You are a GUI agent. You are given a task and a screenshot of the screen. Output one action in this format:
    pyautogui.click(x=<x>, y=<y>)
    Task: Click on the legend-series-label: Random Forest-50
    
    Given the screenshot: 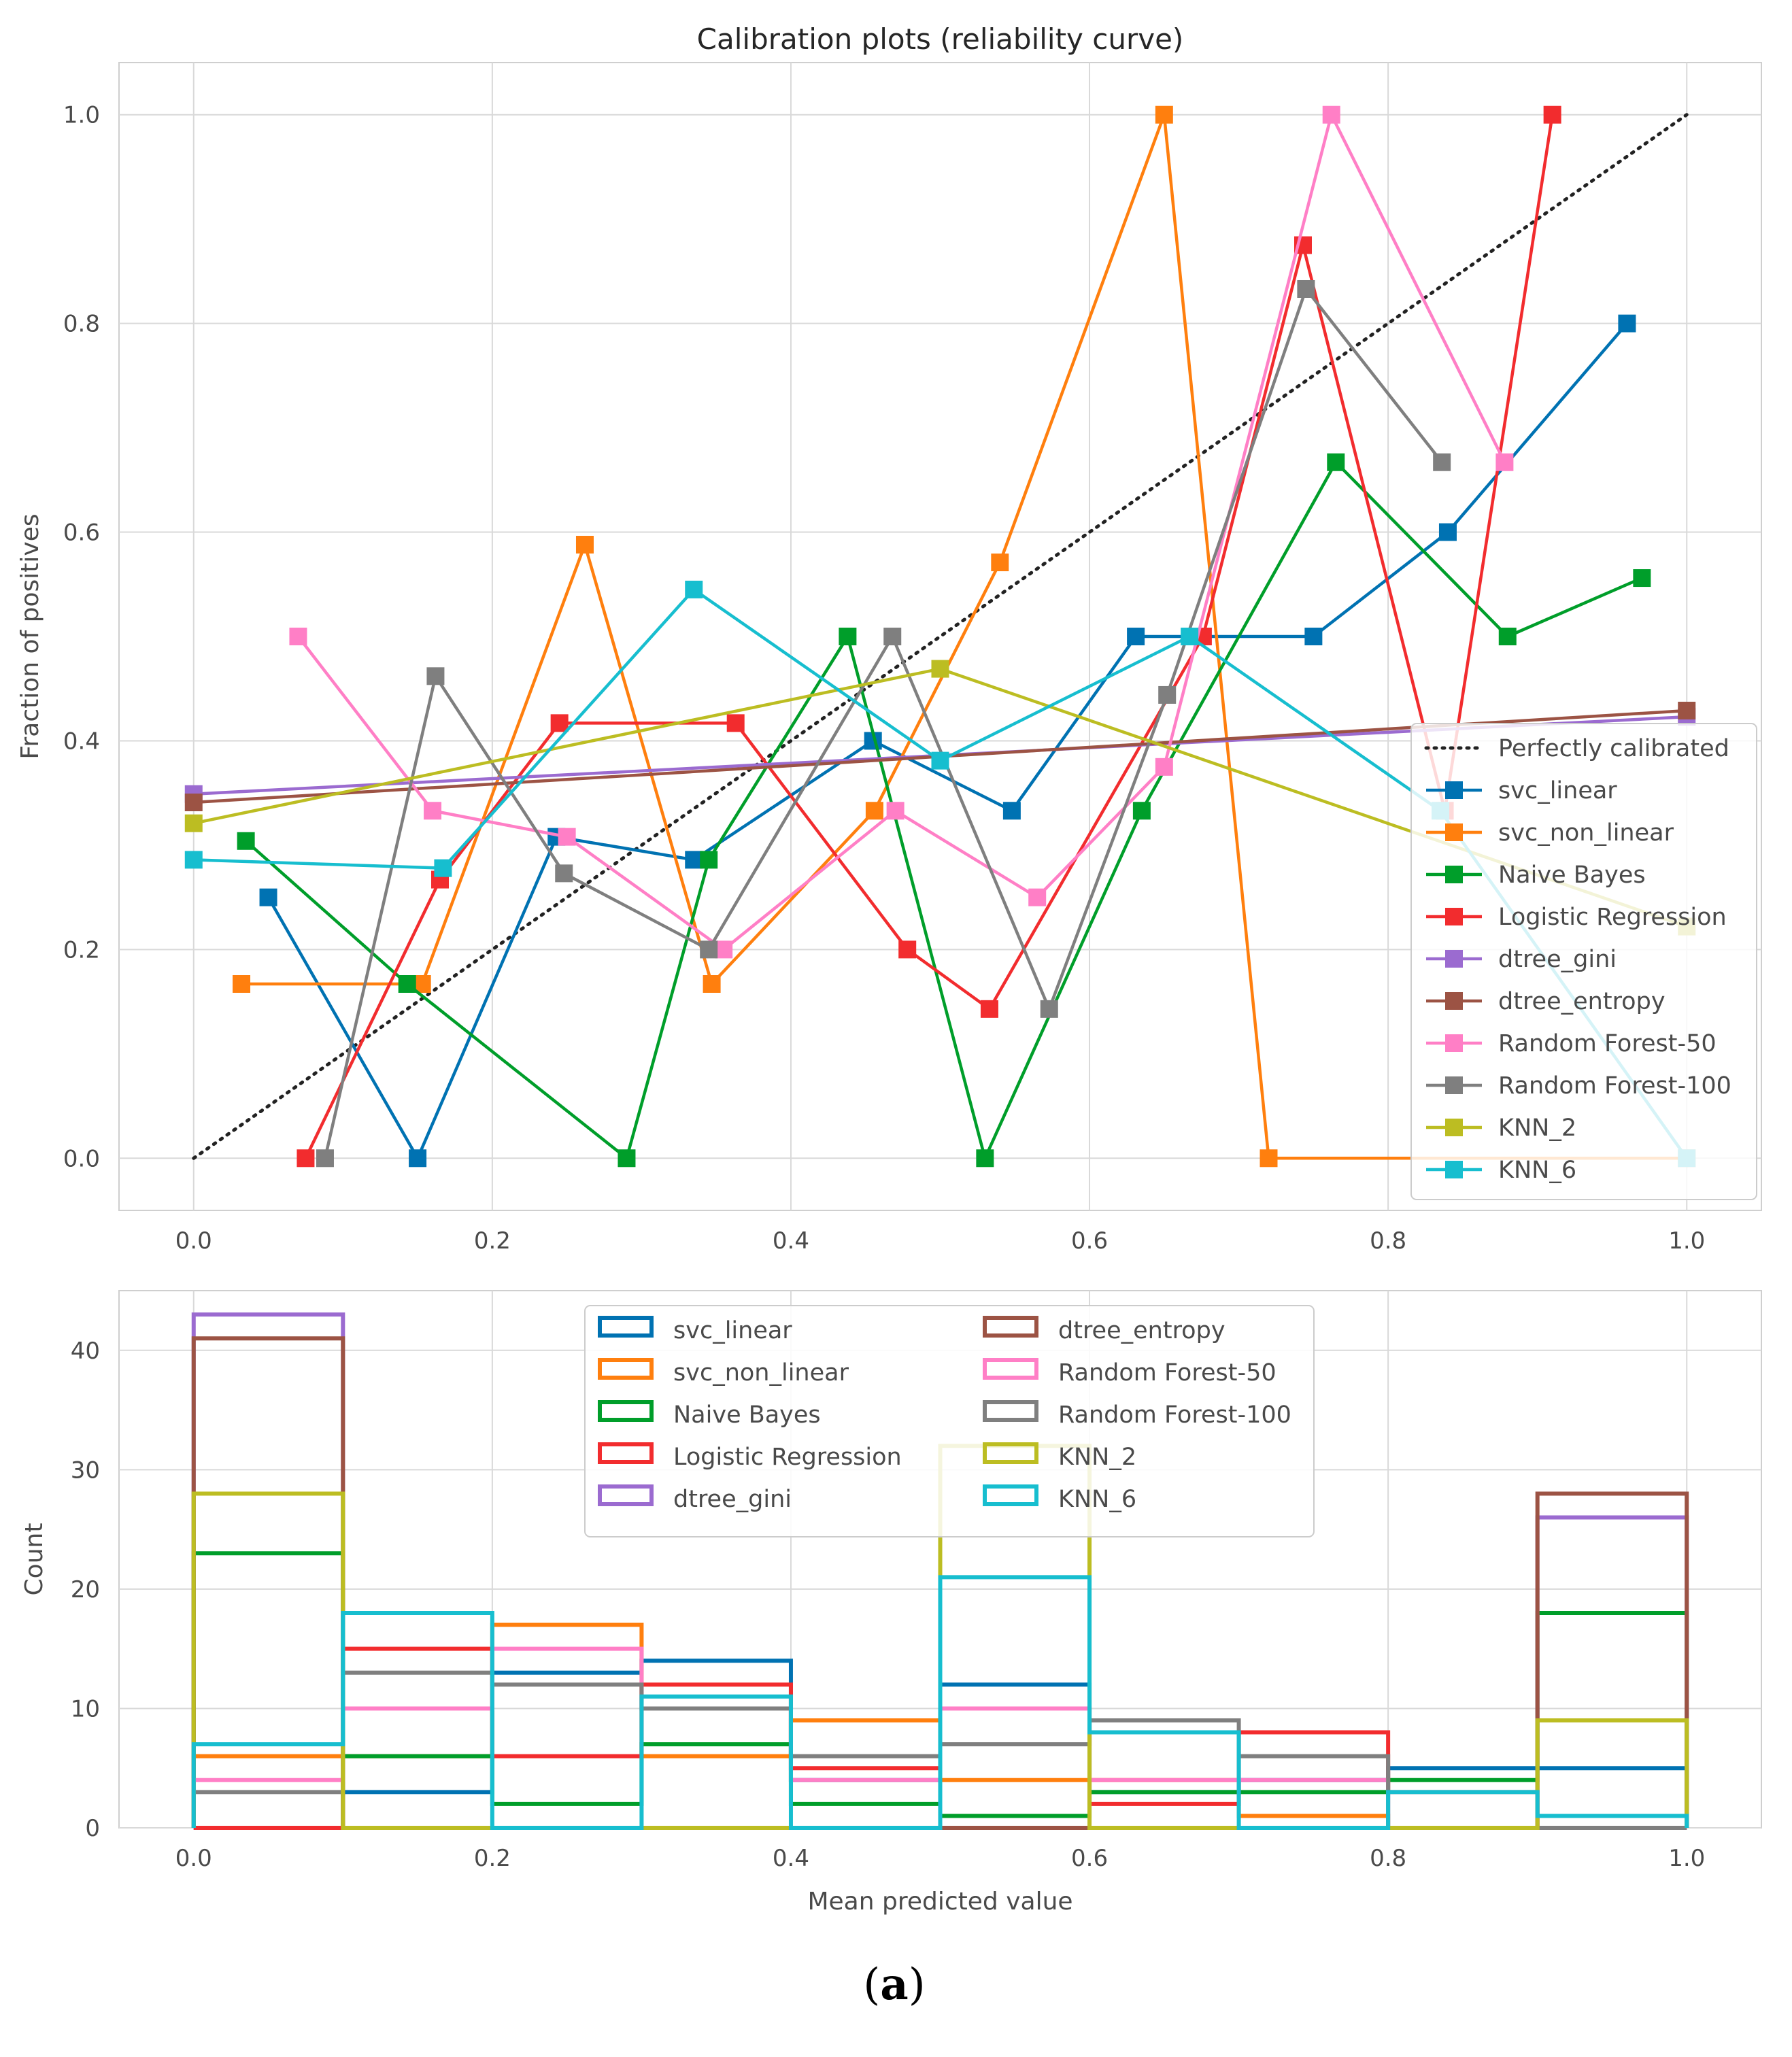 What is the action you would take?
    pyautogui.click(x=1608, y=1044)
    